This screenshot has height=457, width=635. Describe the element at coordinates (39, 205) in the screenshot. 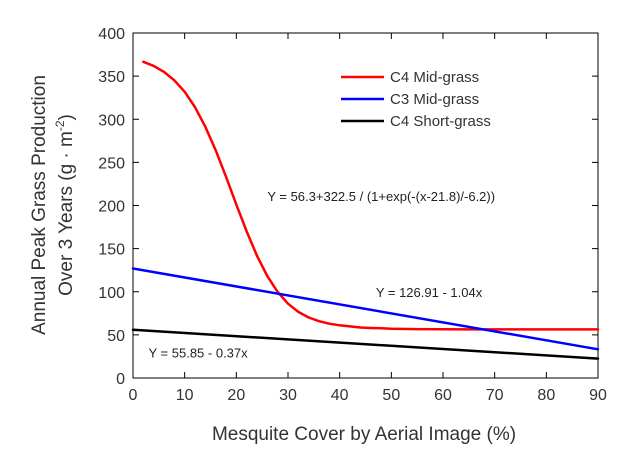

I see `y-axis-label-line1: Annual Peak Grass Production` at that location.